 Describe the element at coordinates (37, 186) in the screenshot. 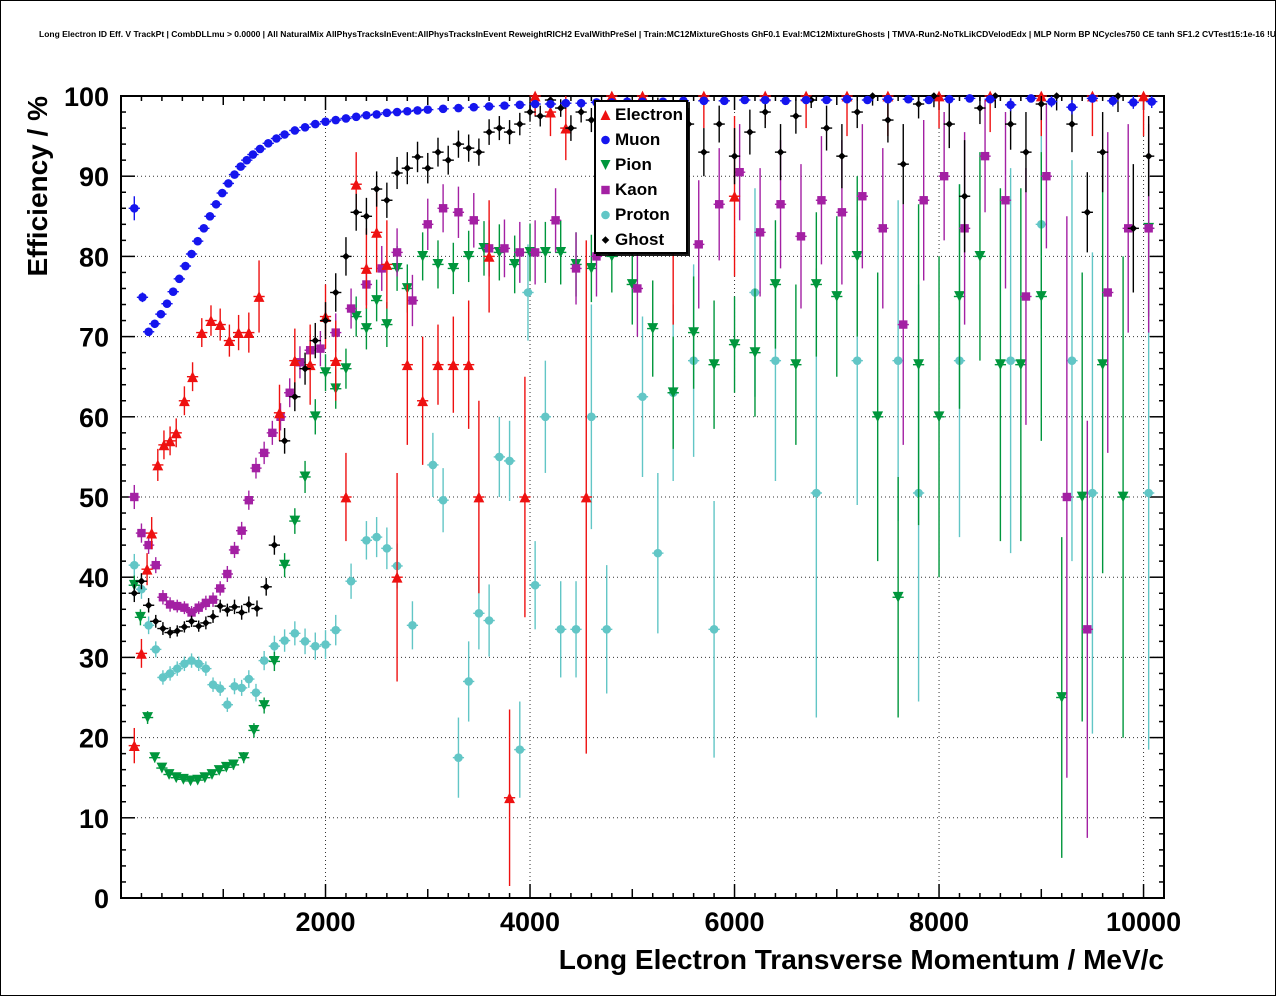

I see `y-axis-title: Efficiency / %` at that location.